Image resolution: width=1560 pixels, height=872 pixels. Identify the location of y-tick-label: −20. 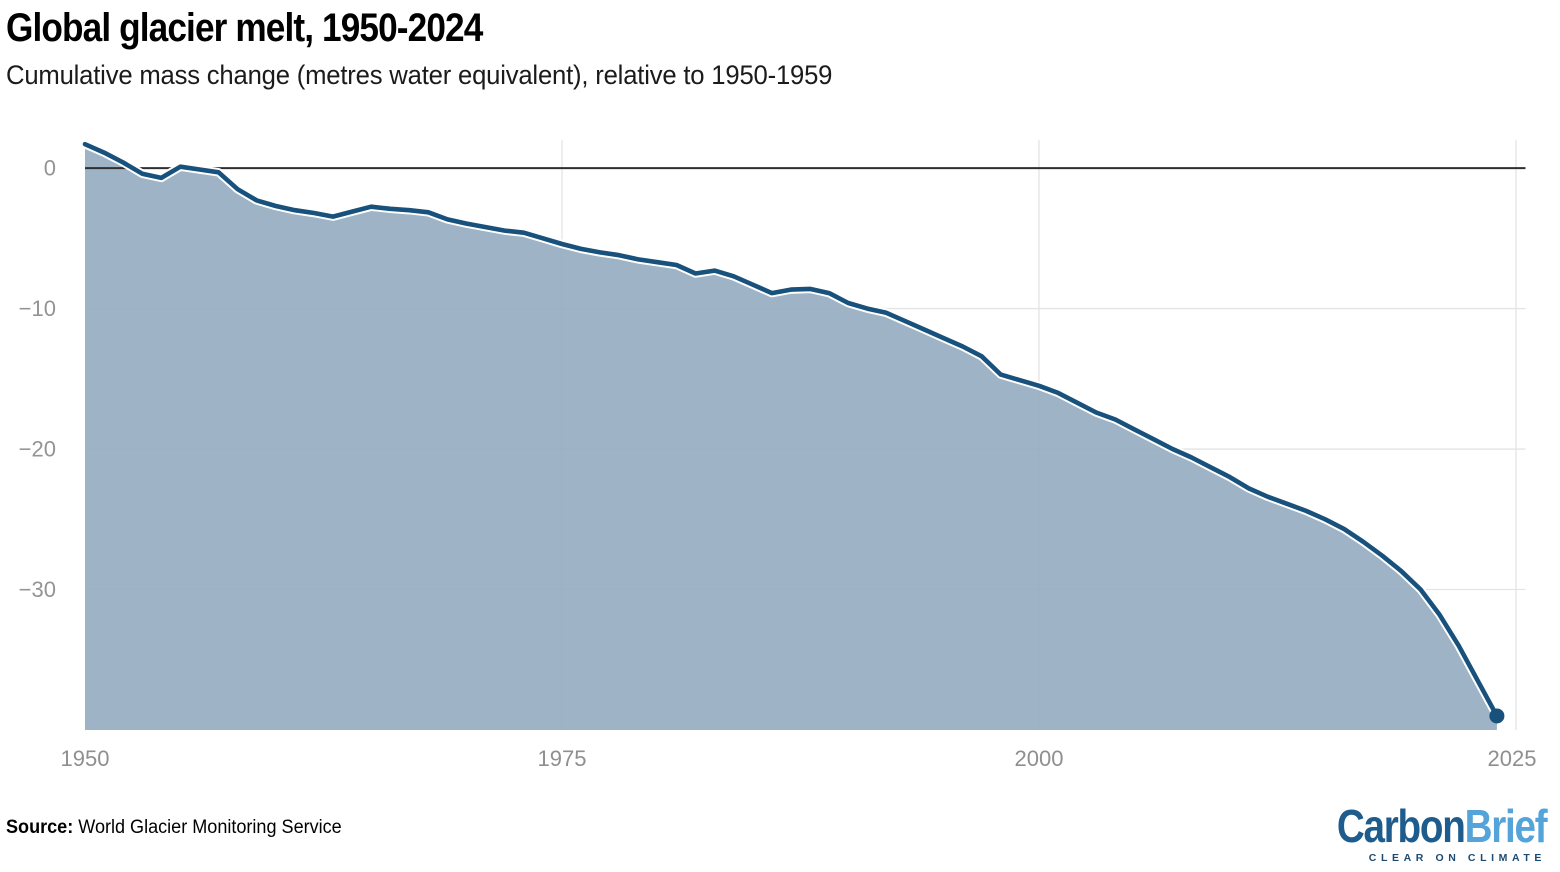
(37, 449).